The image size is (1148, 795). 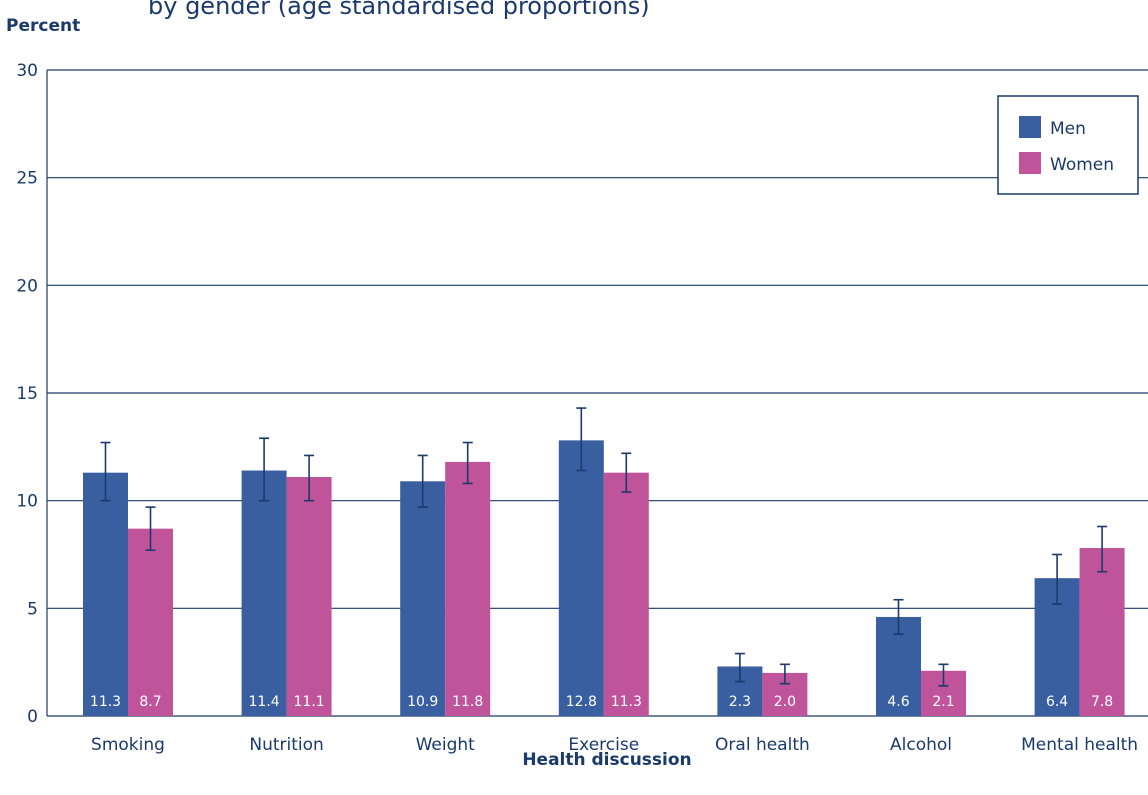 I want to click on data-label: 2.1, so click(x=943, y=702).